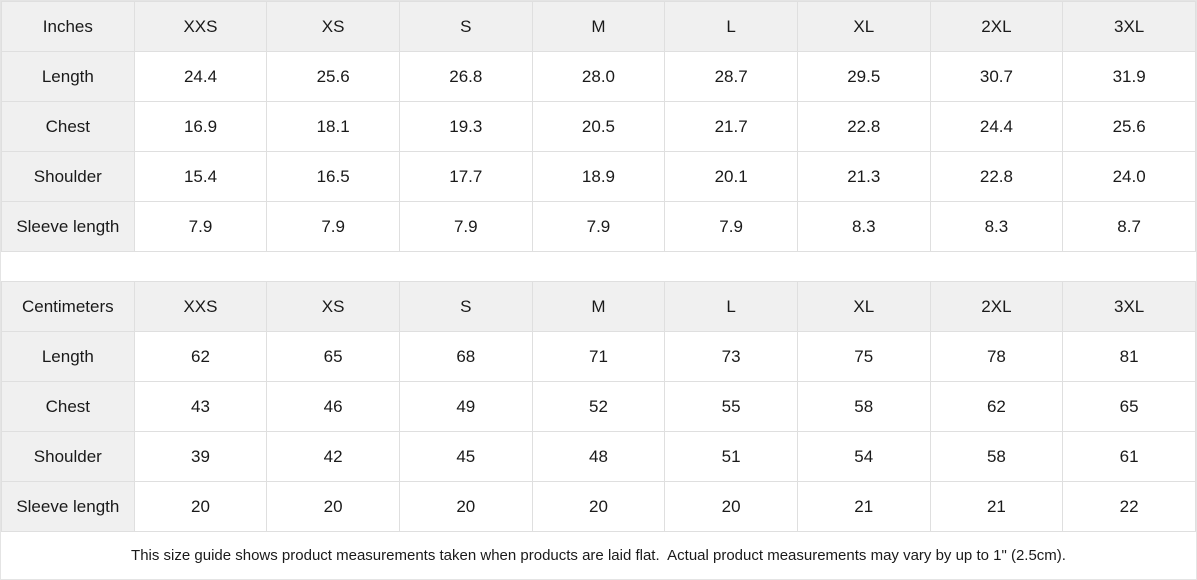 This screenshot has width=1197, height=580. Describe the element at coordinates (996, 356) in the screenshot. I see `measurement-value-cell: 78` at that location.